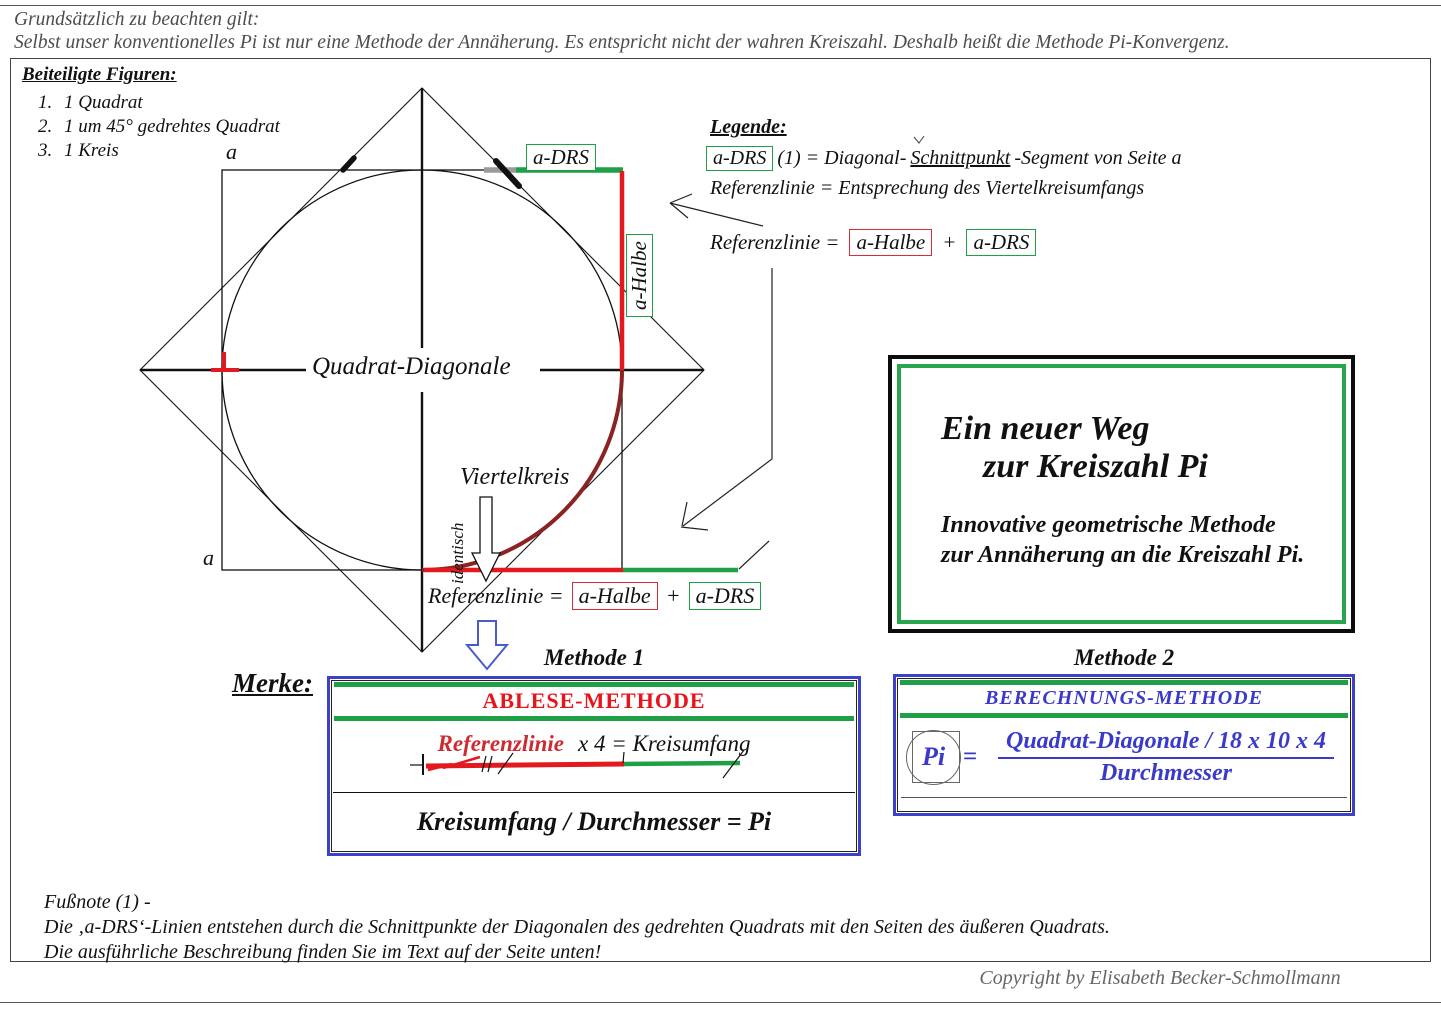 Image resolution: width=1441 pixels, height=1012 pixels. Describe the element at coordinates (103, 102) in the screenshot. I see `figures-item-1-label: 1 Quadrat` at that location.